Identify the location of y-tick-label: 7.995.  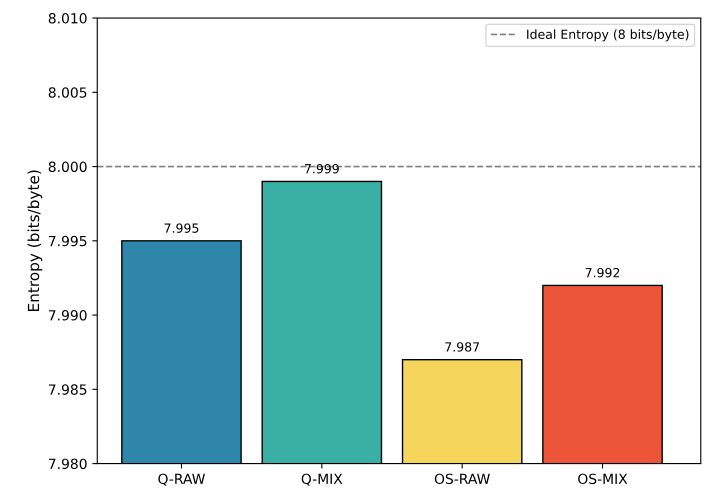
(67, 241).